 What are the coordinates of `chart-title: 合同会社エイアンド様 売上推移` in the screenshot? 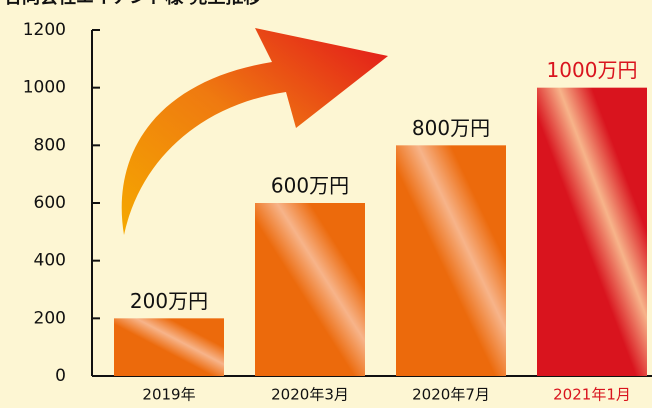 It's located at (133, 4).